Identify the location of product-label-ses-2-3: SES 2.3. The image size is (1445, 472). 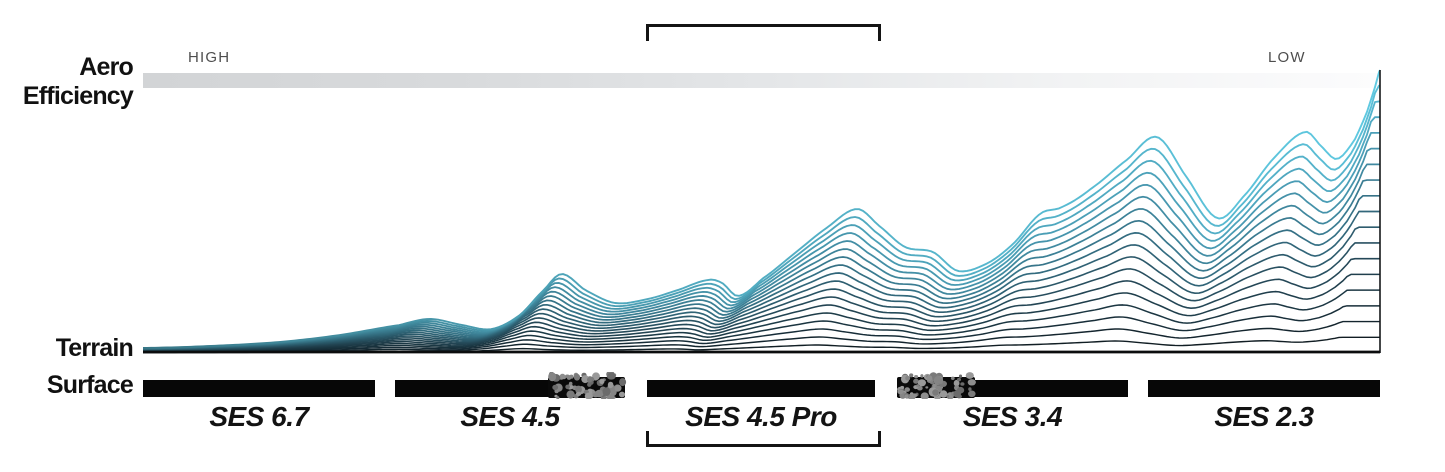
(1264, 416).